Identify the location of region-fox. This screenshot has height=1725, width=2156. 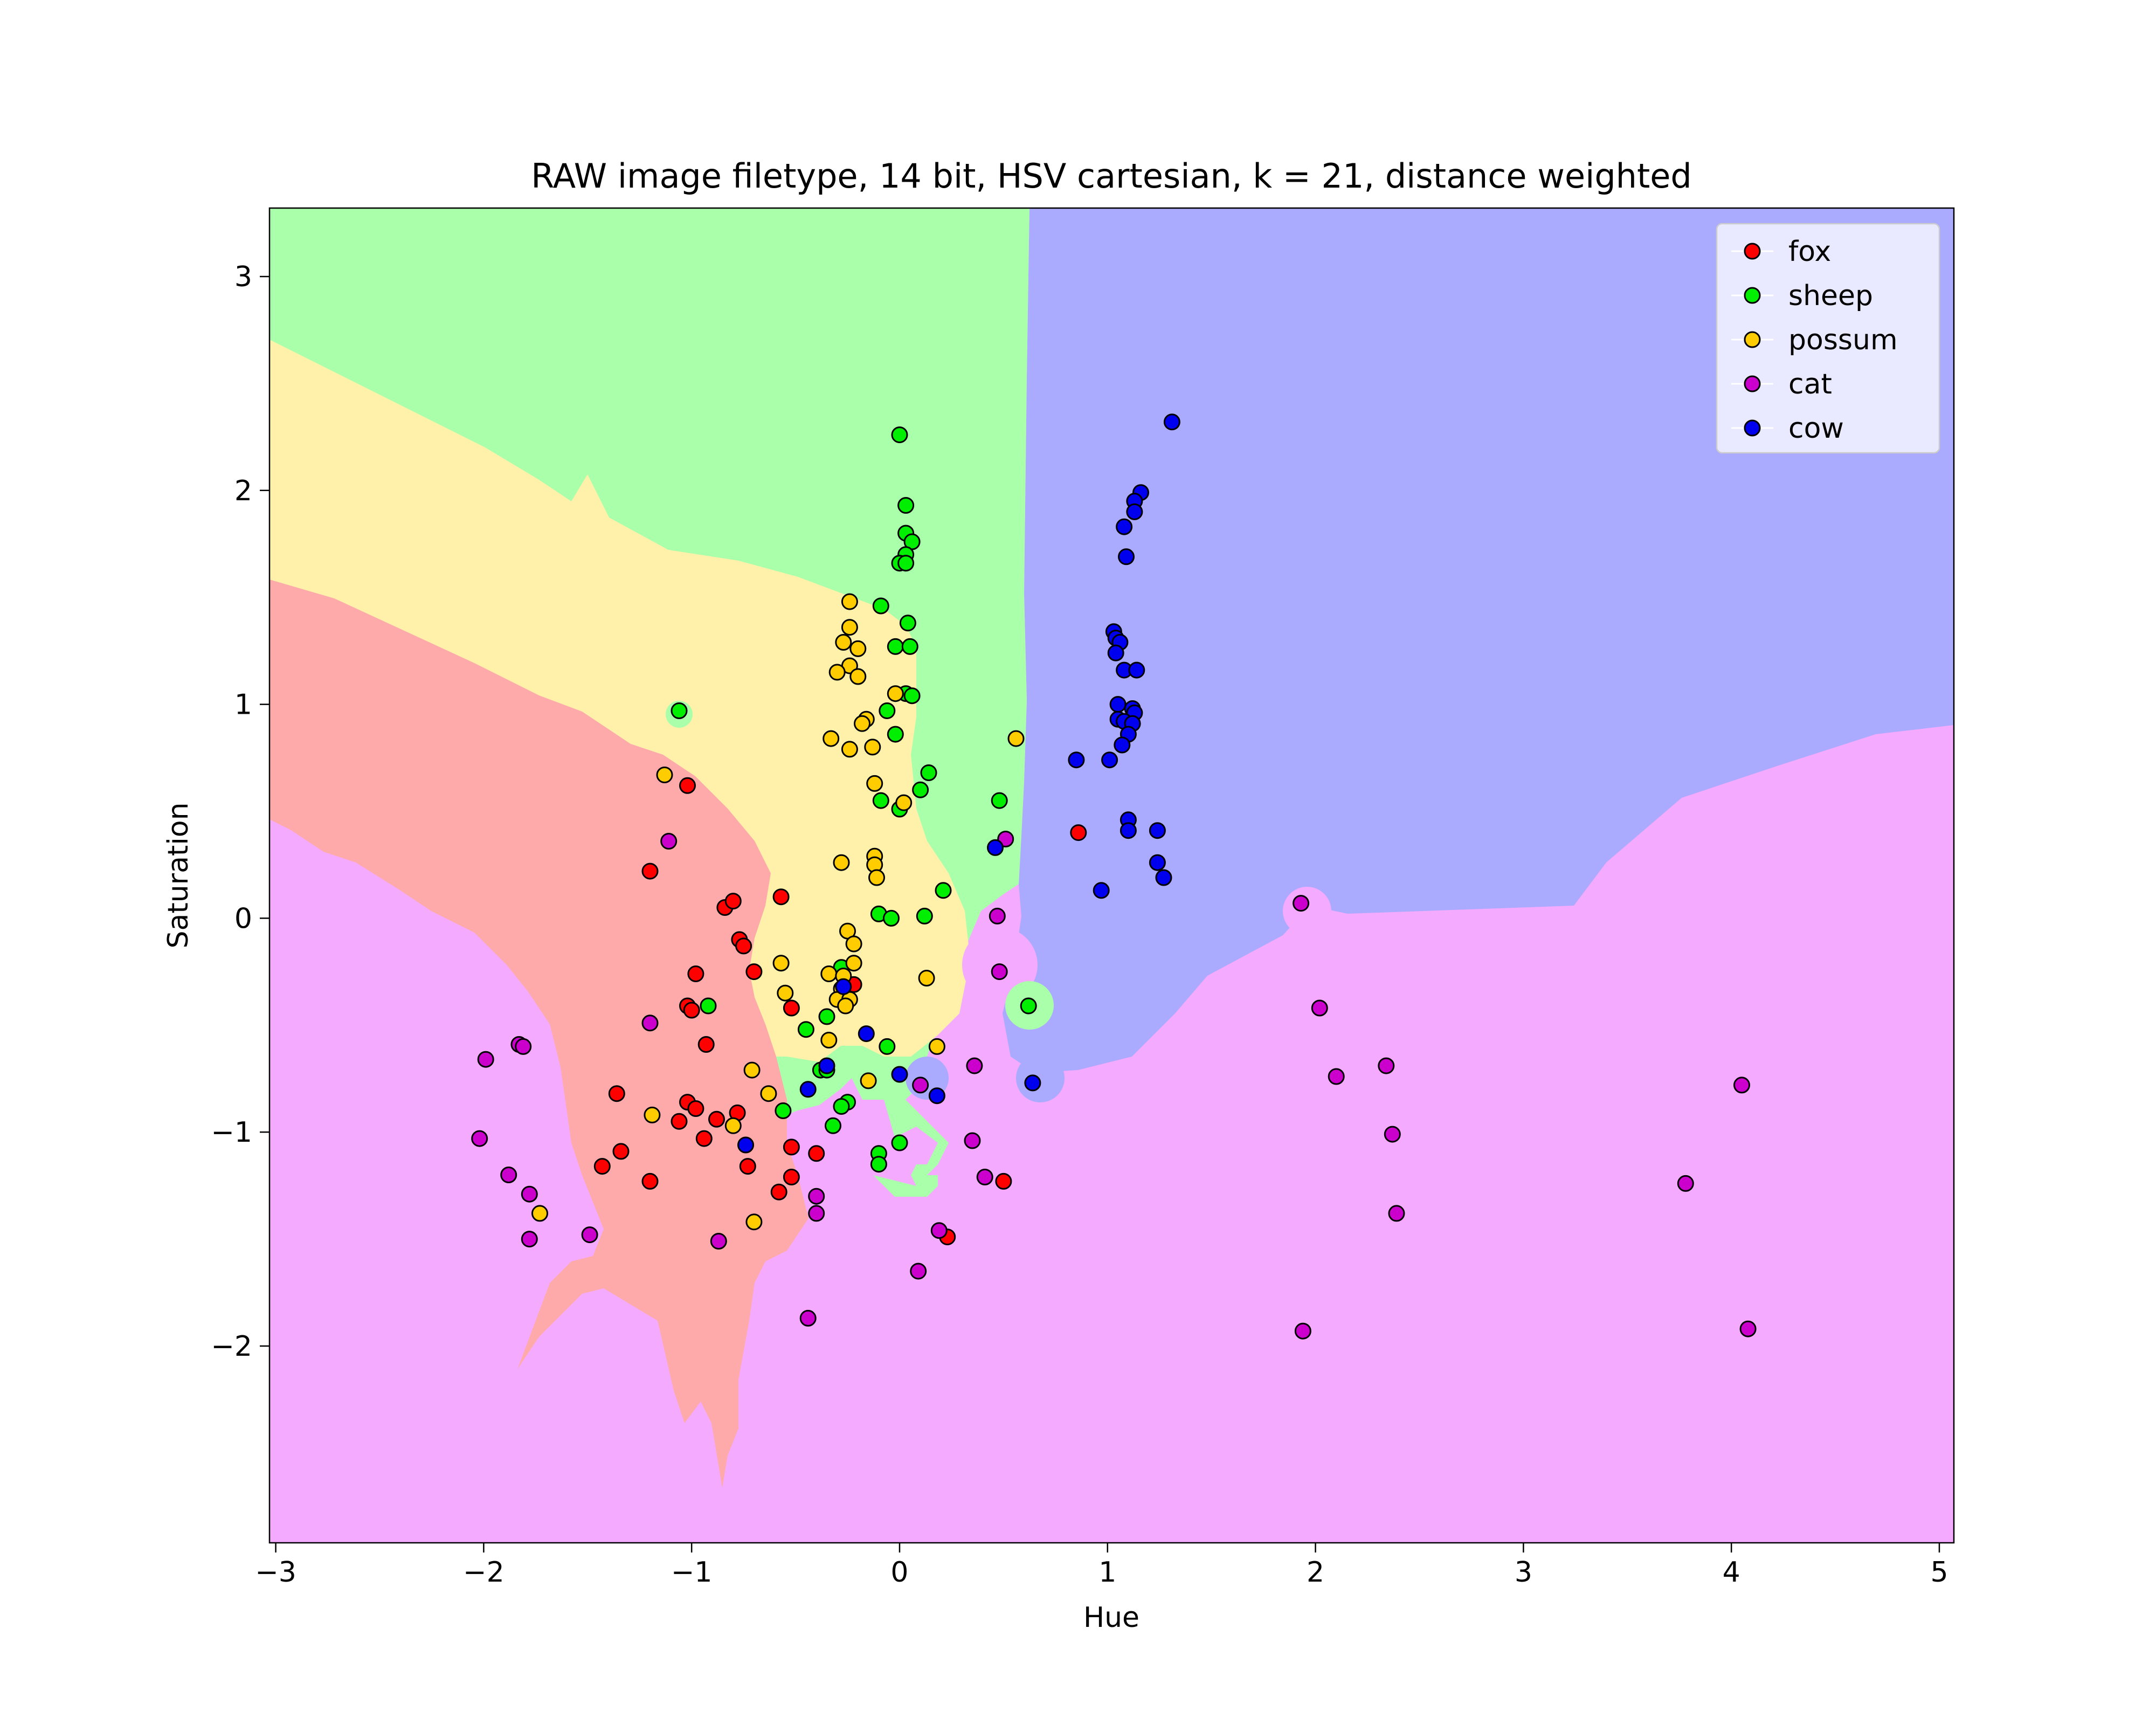
(539, 1033).